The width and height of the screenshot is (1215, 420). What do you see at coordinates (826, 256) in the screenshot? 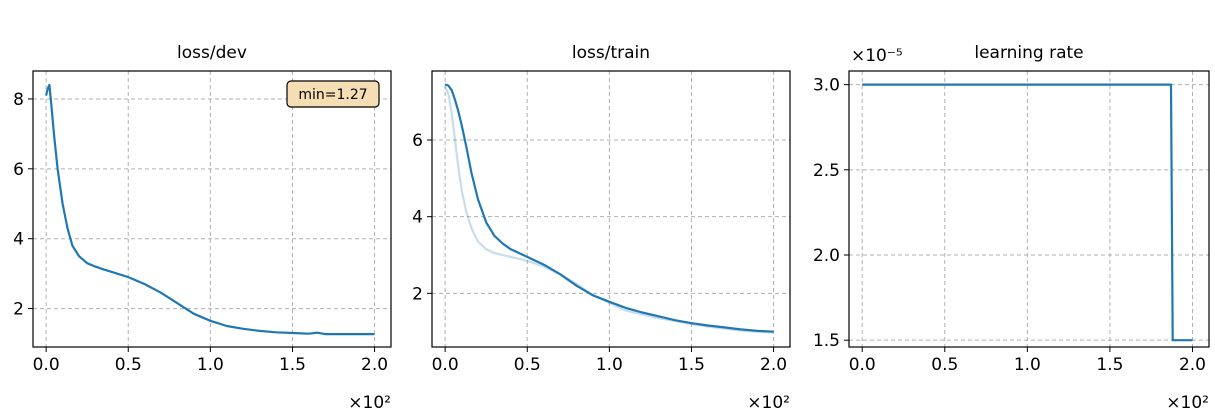
I see `y-tick-label: 2.0` at bounding box center [826, 256].